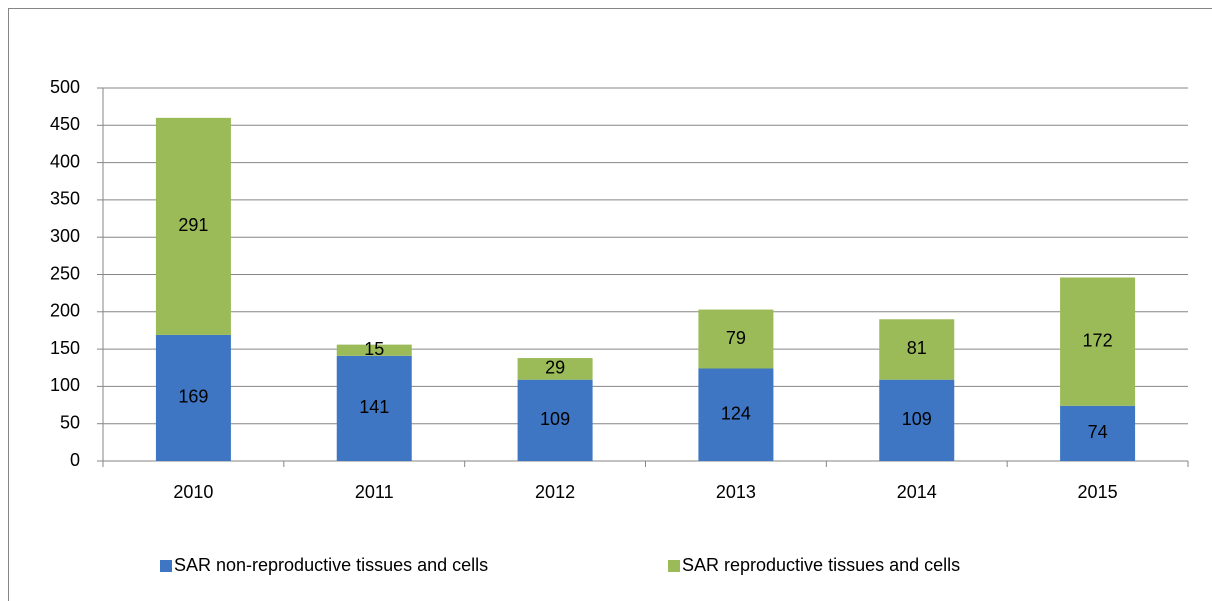 The image size is (1212, 601). Describe the element at coordinates (65, 311) in the screenshot. I see `y-tick-label: 200` at that location.